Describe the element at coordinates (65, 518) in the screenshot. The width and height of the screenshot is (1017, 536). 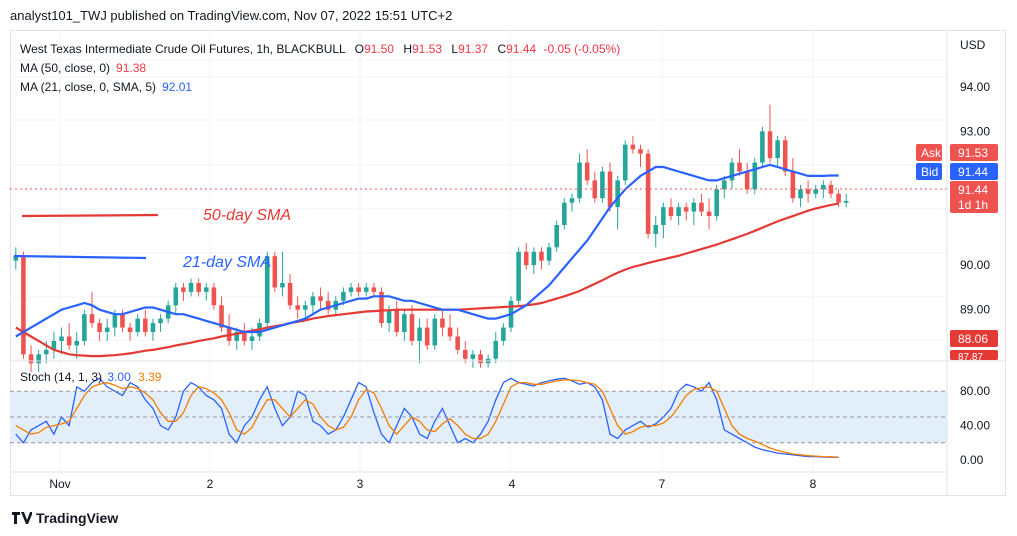
I see `tradingview-brand: TradingView` at that location.